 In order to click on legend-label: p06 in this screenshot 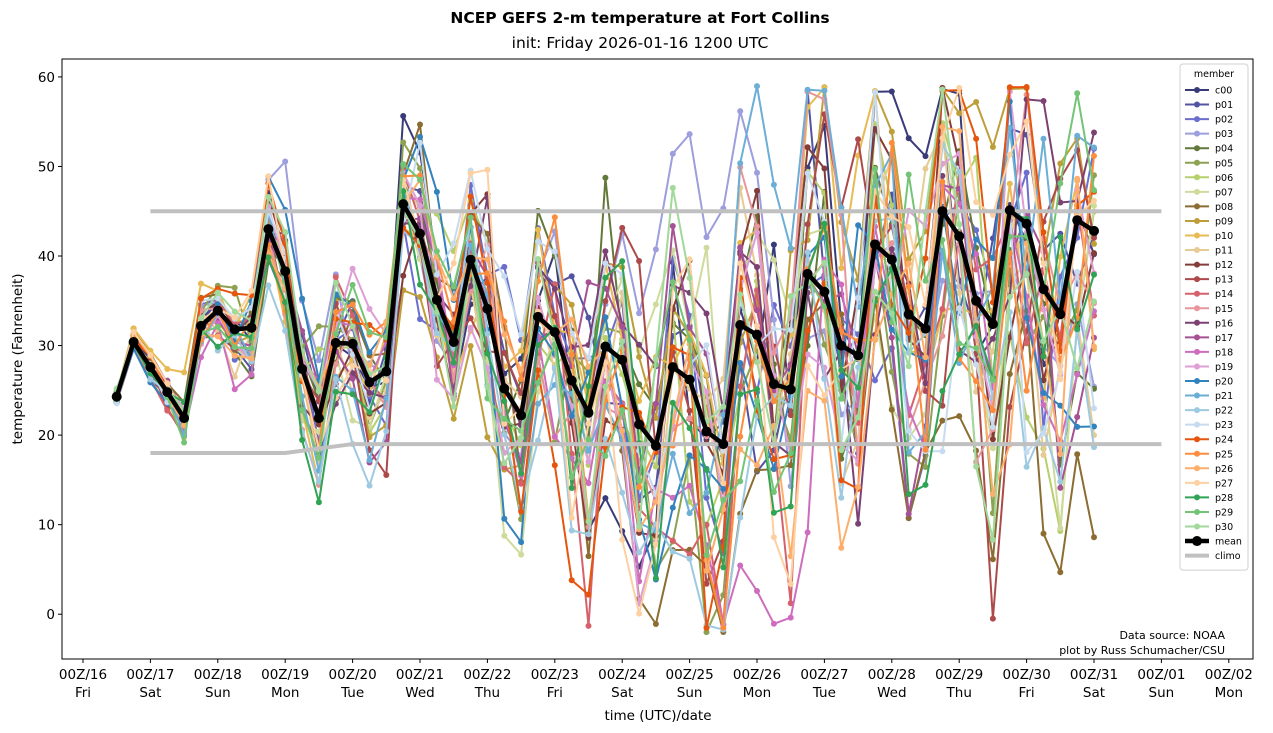, I will do `click(1224, 178)`.